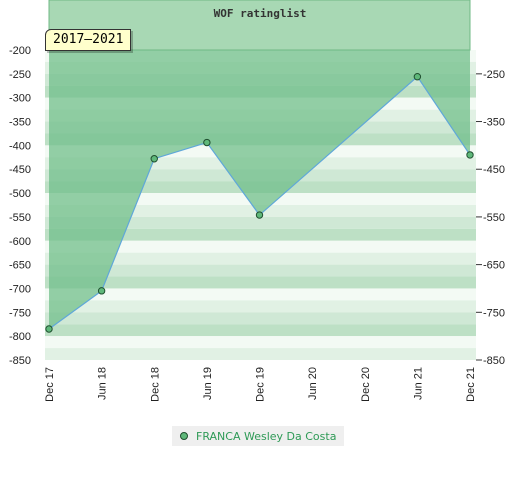 This screenshot has height=480, width=520. I want to click on y-tick-label-right: -450, so click(494, 170).